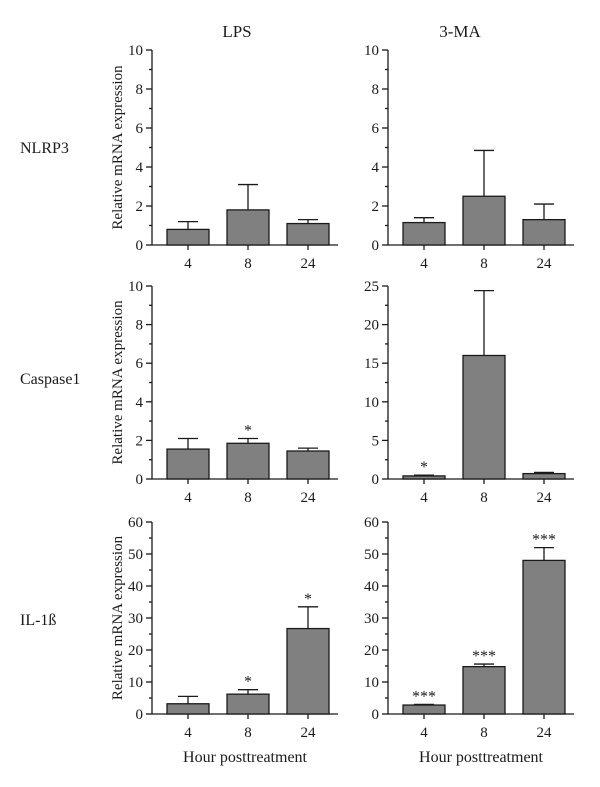  Describe the element at coordinates (376, 441) in the screenshot. I see `y-tick-label: 5` at that location.